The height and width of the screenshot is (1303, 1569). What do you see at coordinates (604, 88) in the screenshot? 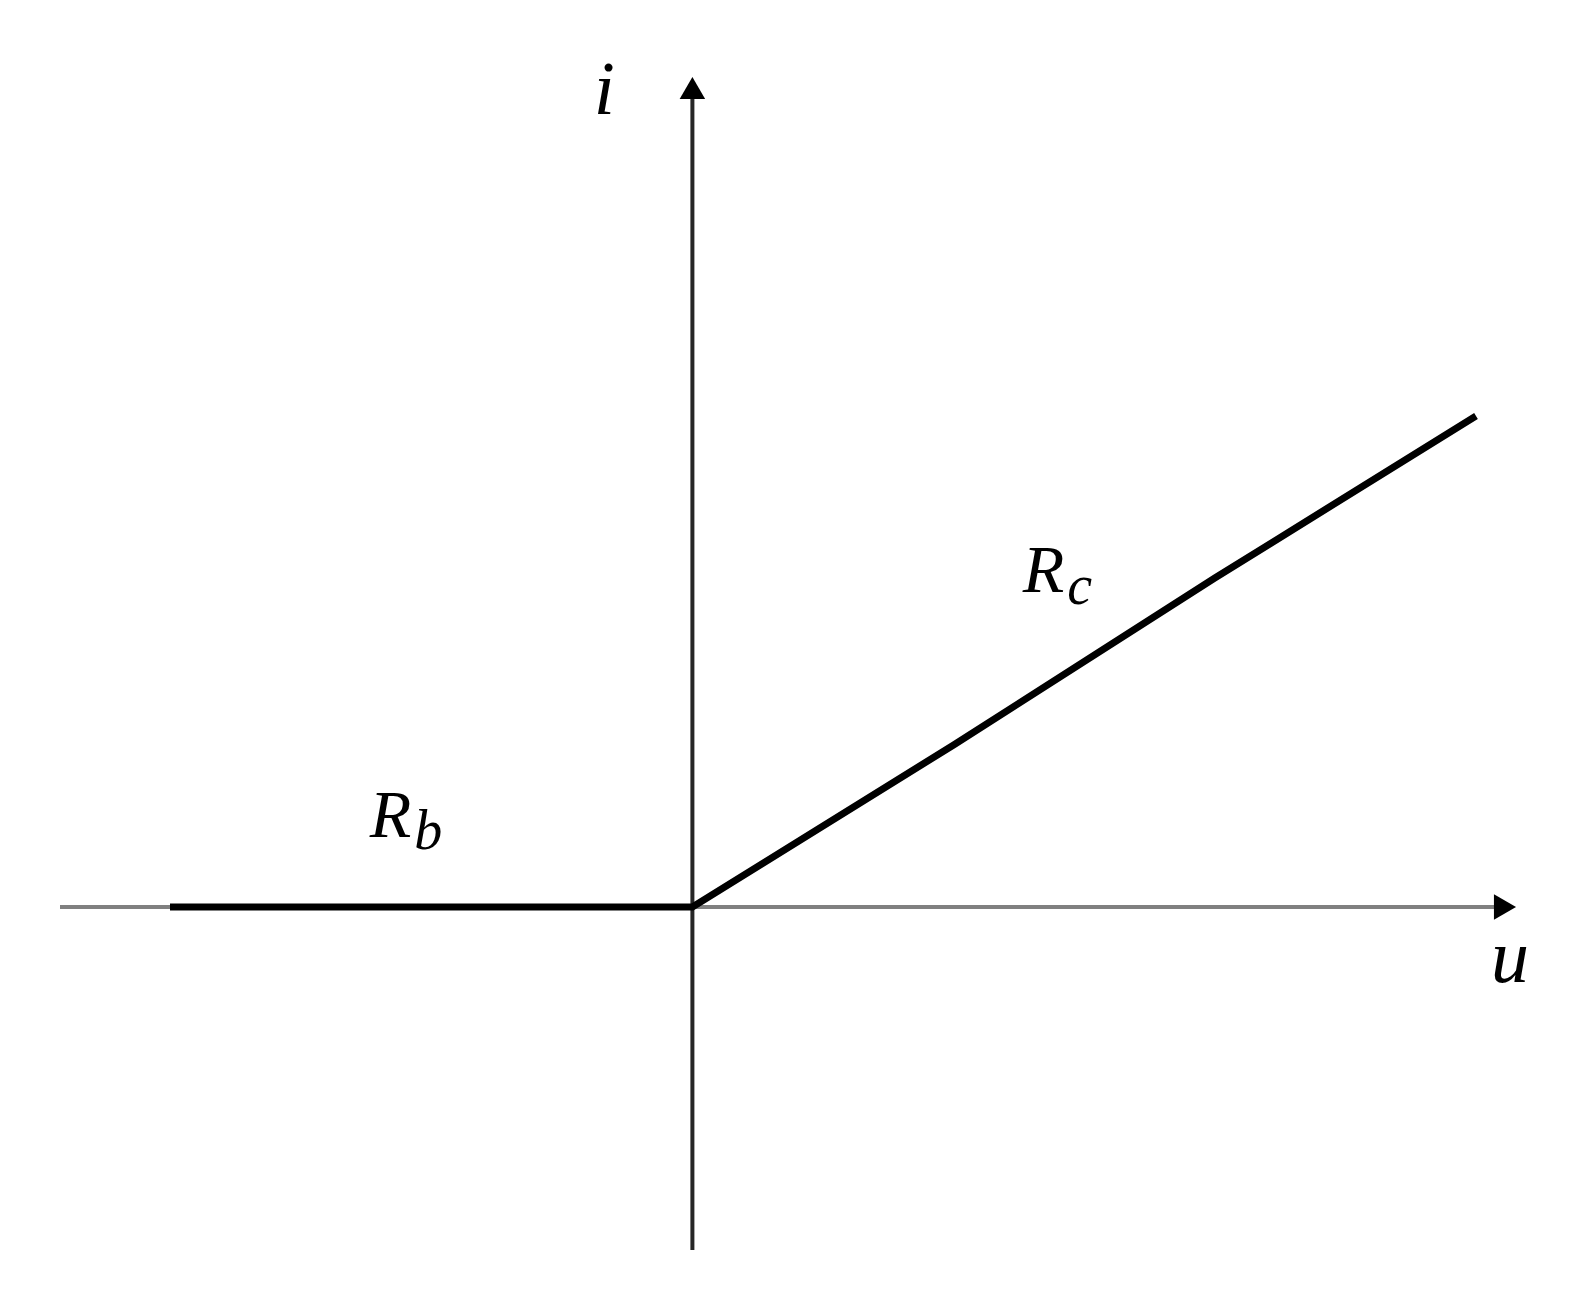
I see `y-axis-title: i` at bounding box center [604, 88].